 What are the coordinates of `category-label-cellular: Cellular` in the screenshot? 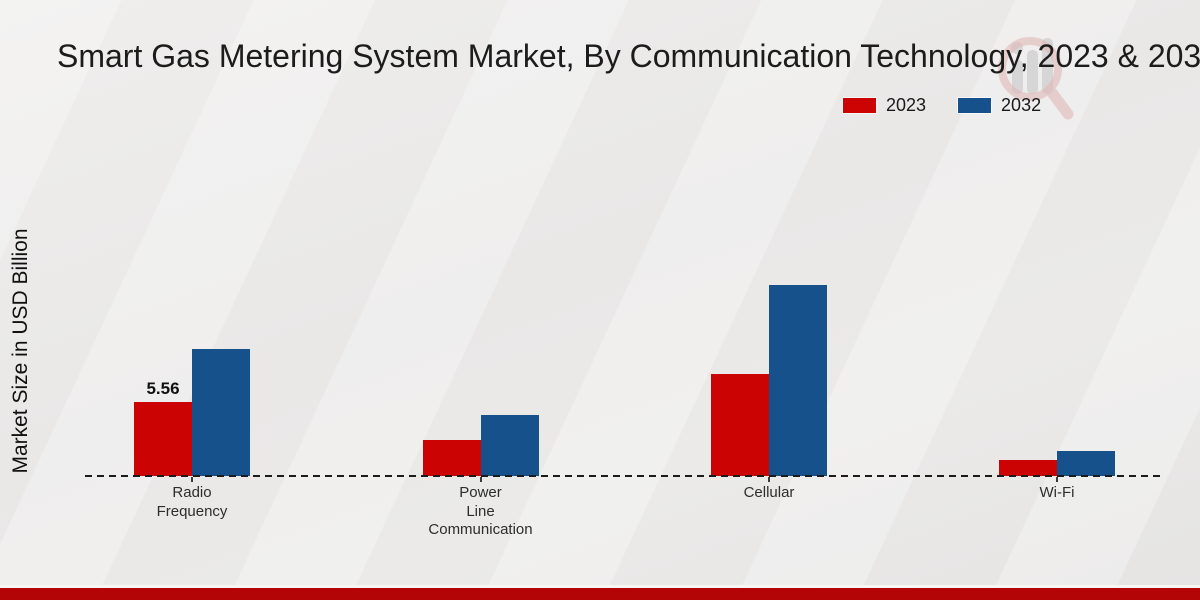 It's located at (769, 492).